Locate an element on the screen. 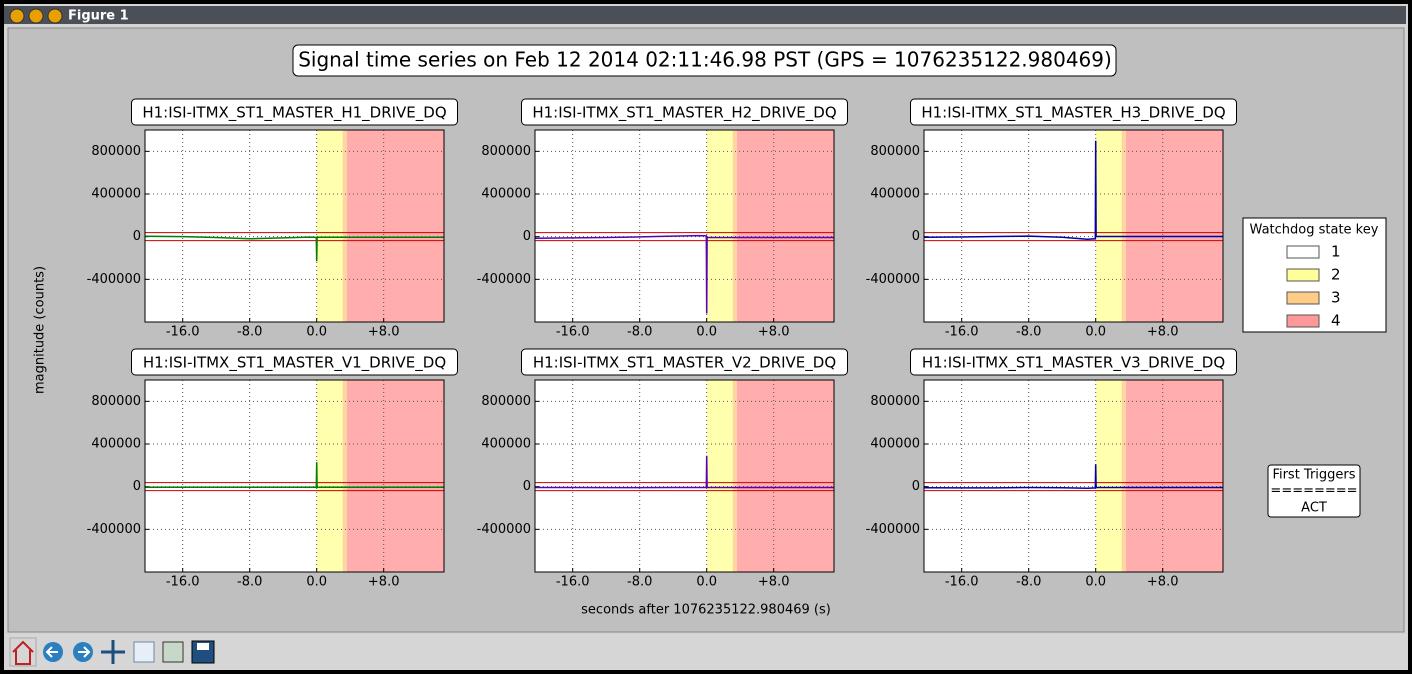 The image size is (1412, 674). figure-title-box is located at coordinates (704, 60).